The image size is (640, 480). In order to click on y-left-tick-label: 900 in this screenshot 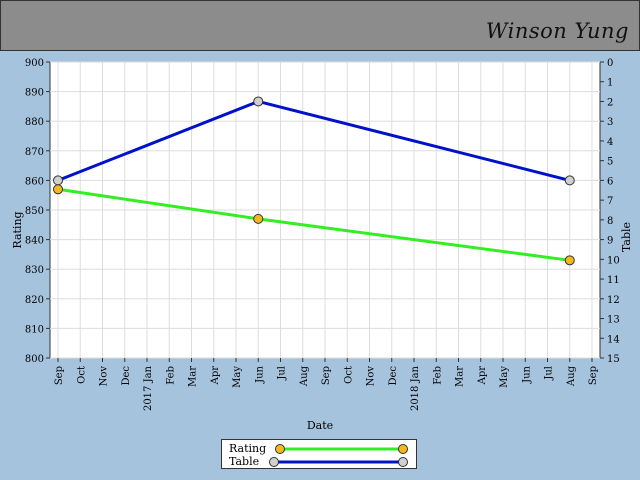, I will do `click(34, 63)`.